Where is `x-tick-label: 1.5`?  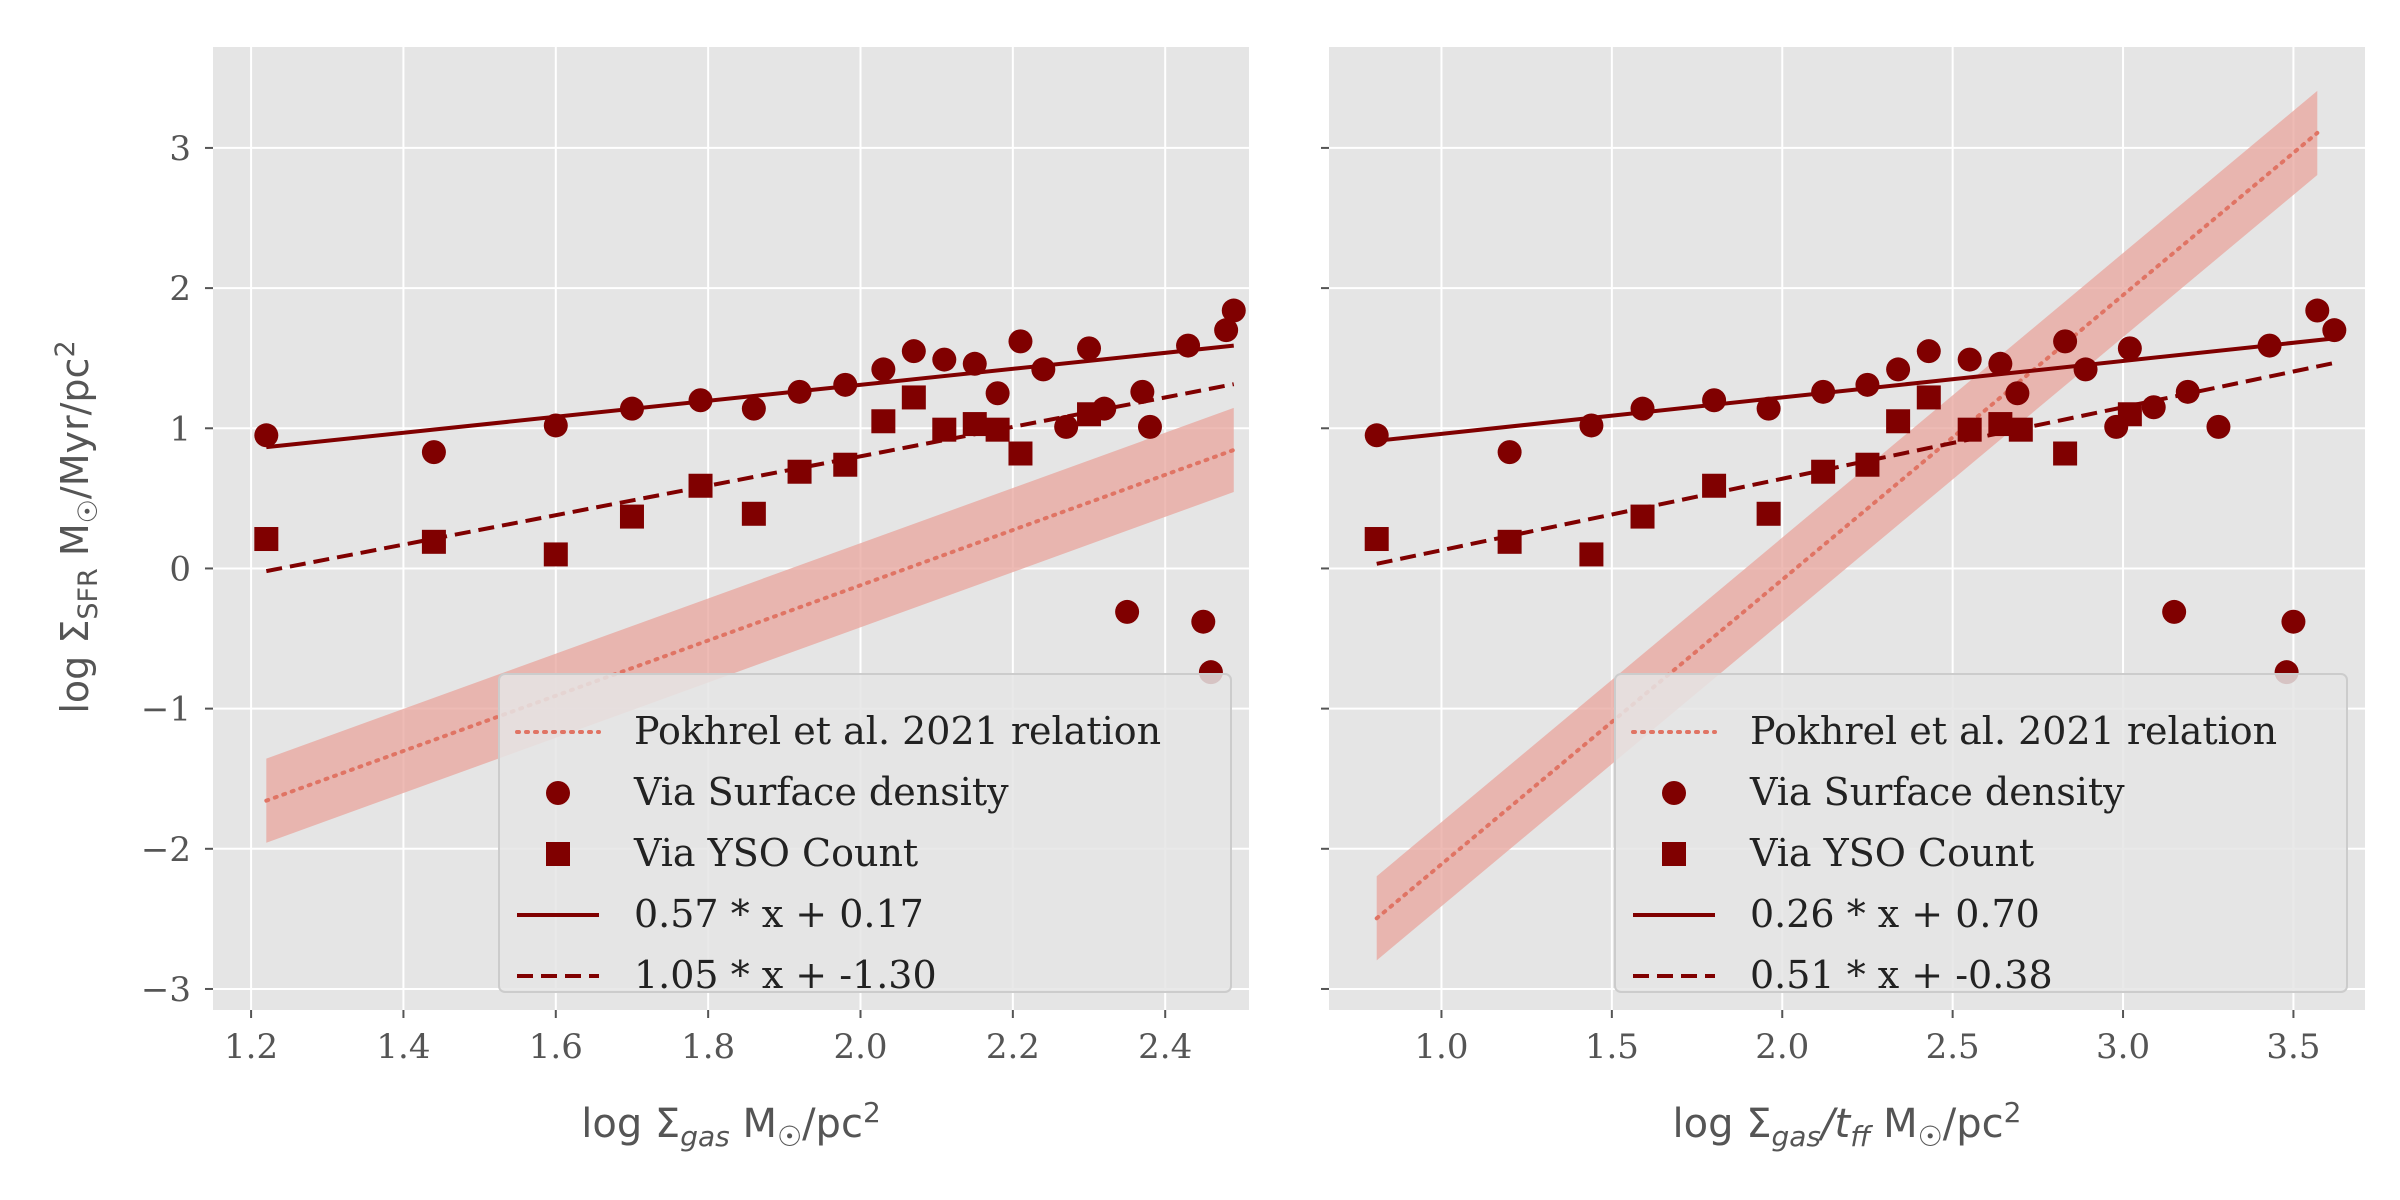 x-tick-label: 1.5 is located at coordinates (1612, 1047).